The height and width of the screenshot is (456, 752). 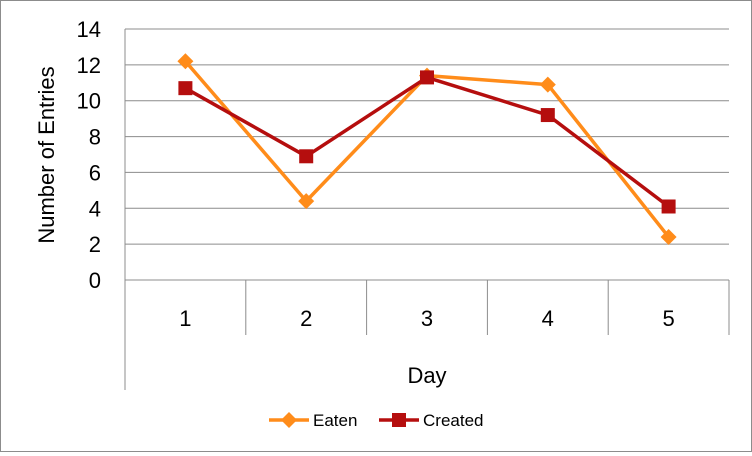 I want to click on y-axis-ticks: 0 2 4 6 8 10 12 14, so click(x=89, y=155).